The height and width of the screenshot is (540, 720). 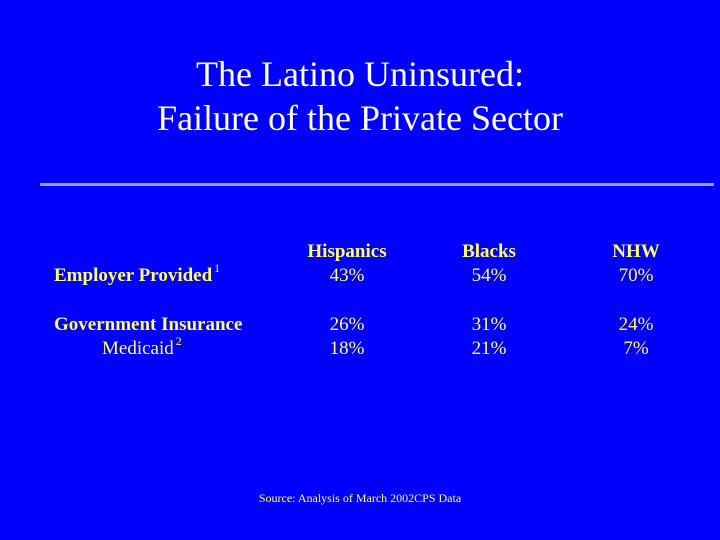 I want to click on row-label-government-insurance: Government Insurance, so click(x=148, y=325).